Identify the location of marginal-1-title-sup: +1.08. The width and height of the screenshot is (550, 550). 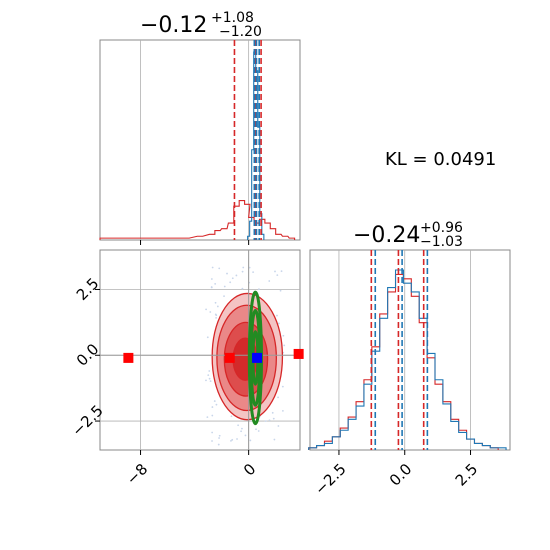
(232, 18).